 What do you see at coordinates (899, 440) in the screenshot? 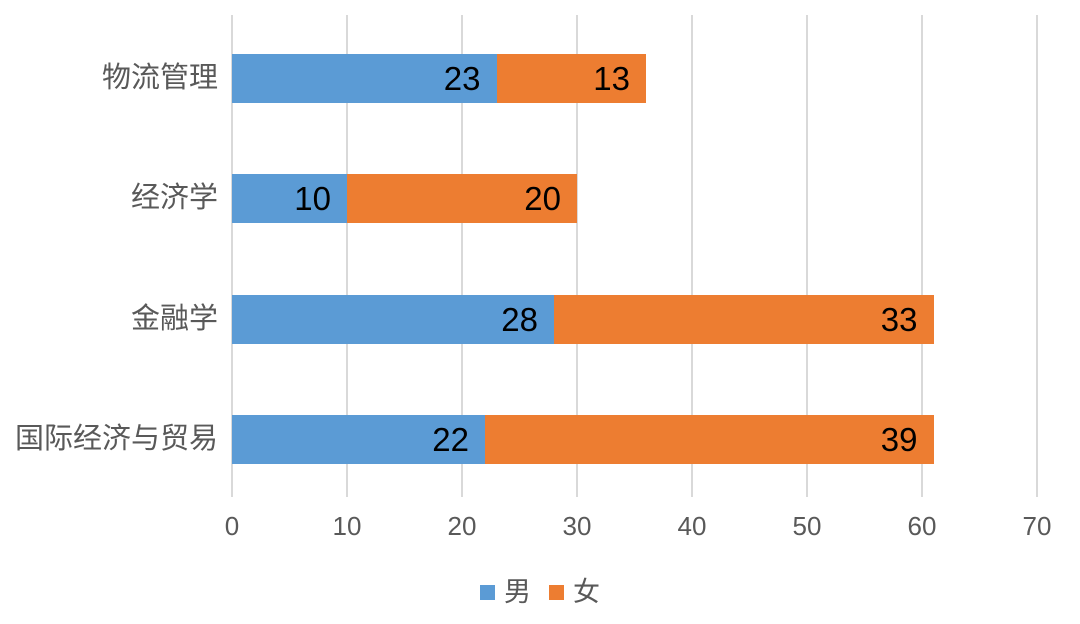
I see `data-label-female: 39` at bounding box center [899, 440].